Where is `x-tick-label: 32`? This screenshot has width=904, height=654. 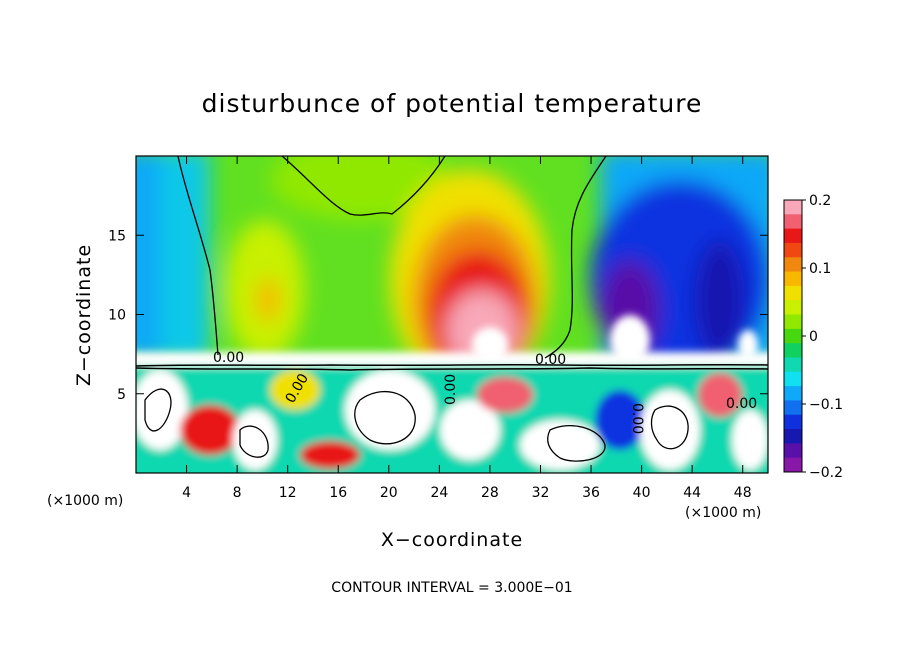 x-tick-label: 32 is located at coordinates (541, 493).